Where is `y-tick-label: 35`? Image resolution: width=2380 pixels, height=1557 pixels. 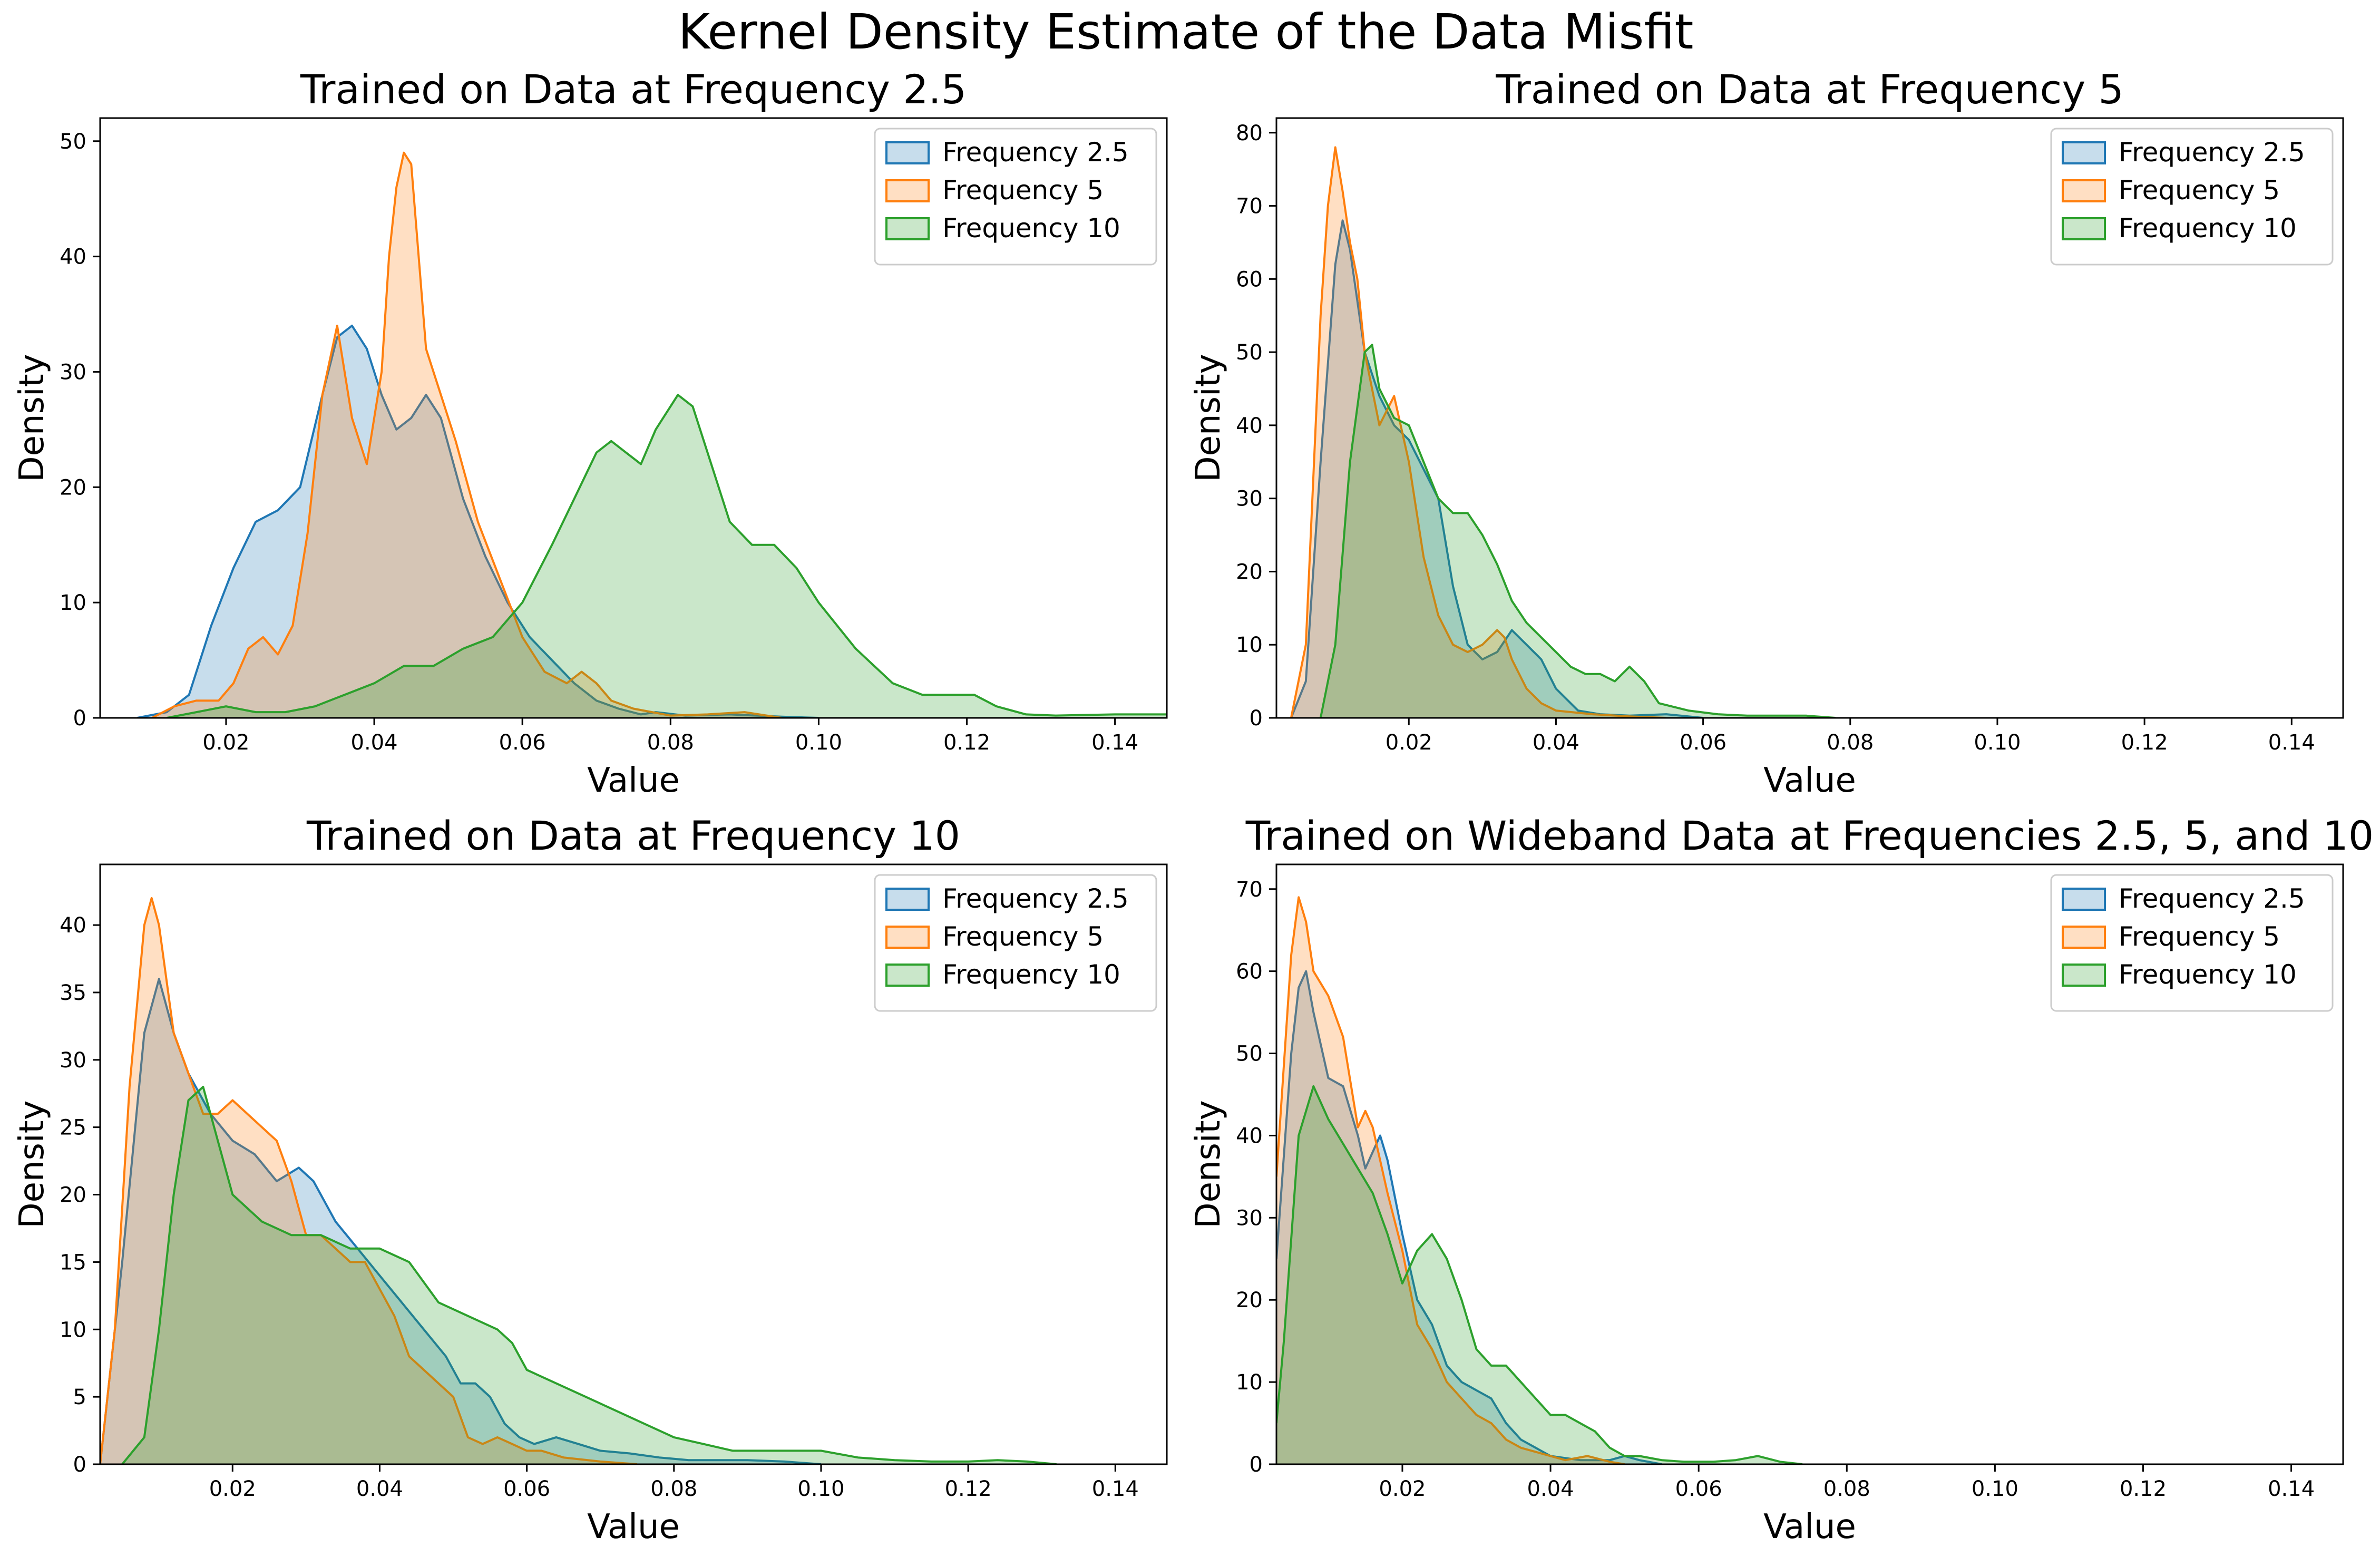
y-tick-label: 35 is located at coordinates (73, 993).